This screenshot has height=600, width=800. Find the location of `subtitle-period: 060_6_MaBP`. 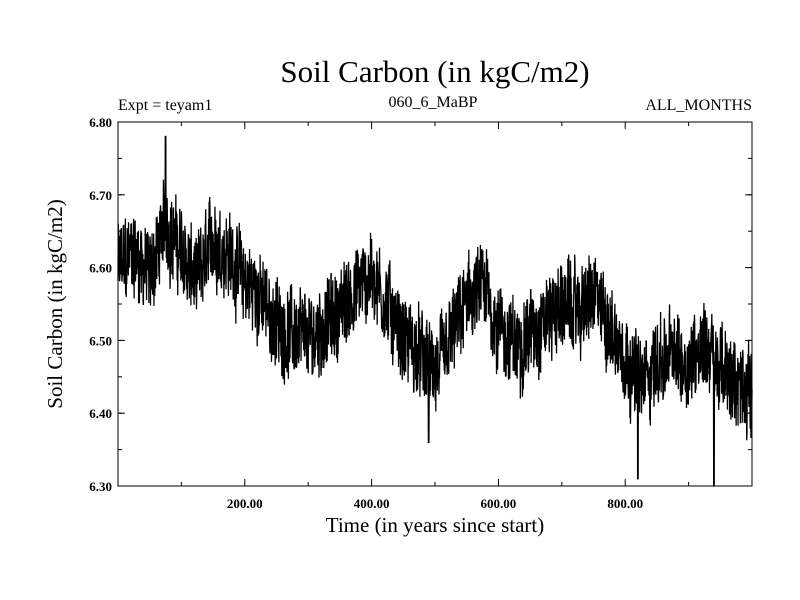

subtitle-period: 060_6_MaBP is located at coordinates (433, 102).